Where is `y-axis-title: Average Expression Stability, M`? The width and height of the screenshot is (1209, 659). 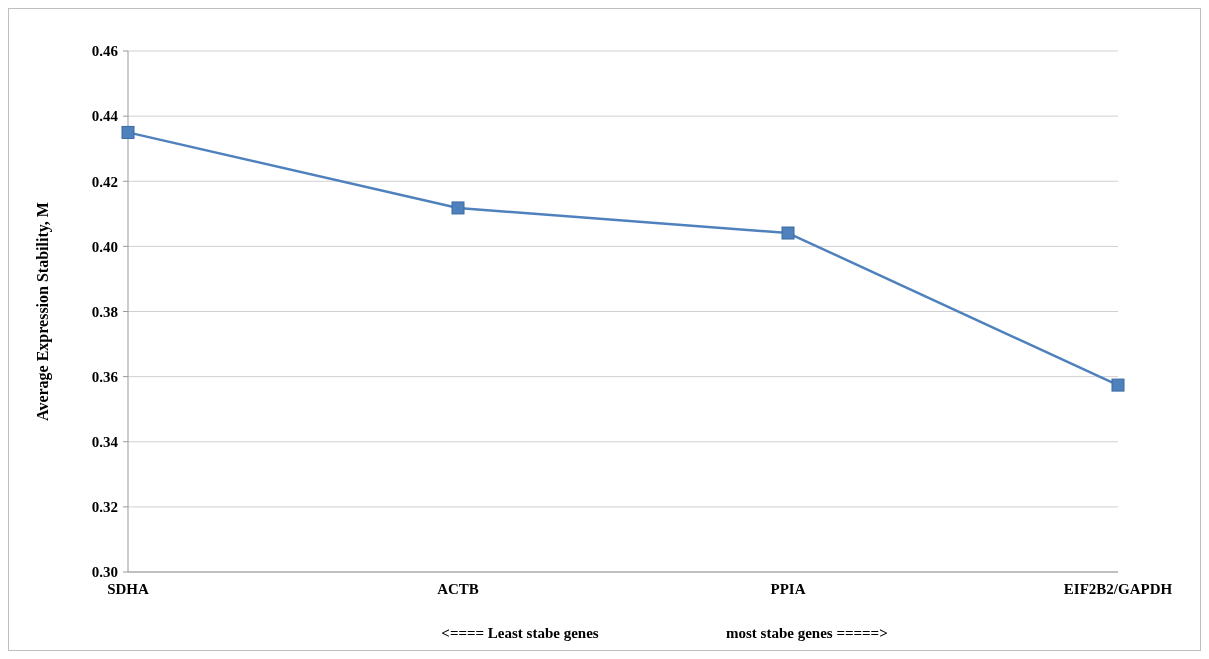
y-axis-title: Average Expression Stability, M is located at coordinates (43, 311).